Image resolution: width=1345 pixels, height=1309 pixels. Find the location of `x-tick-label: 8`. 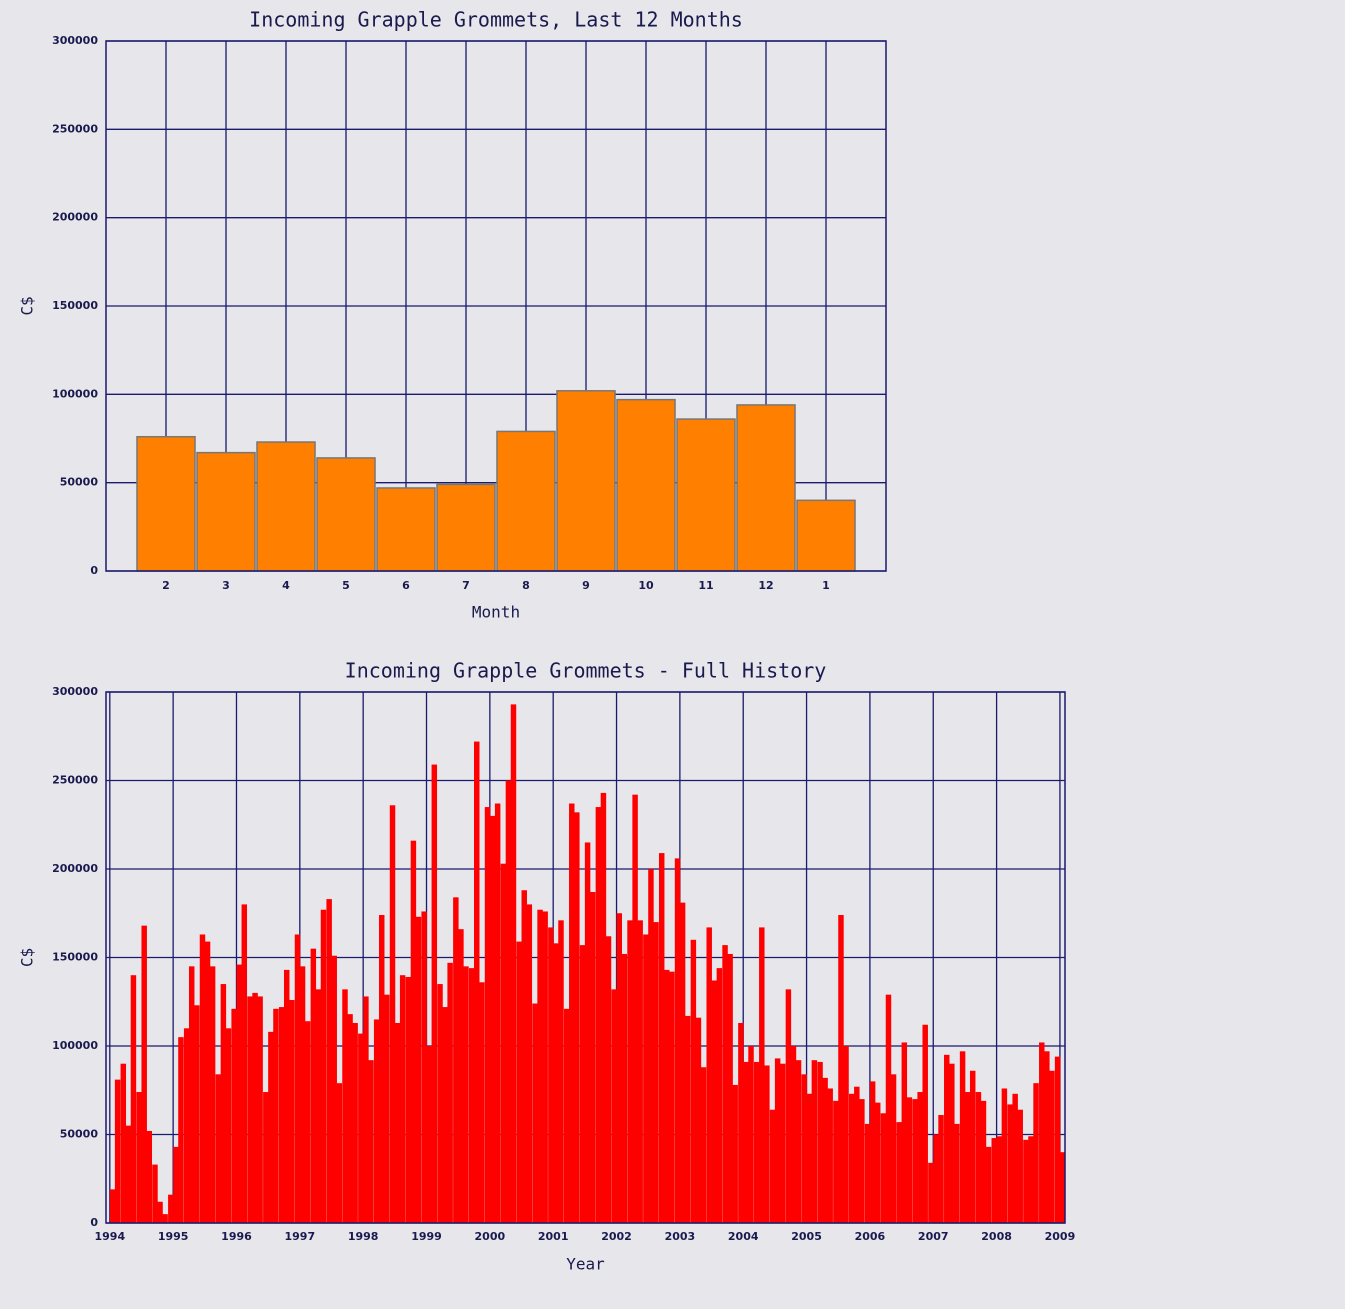

x-tick-label: 8 is located at coordinates (526, 585).